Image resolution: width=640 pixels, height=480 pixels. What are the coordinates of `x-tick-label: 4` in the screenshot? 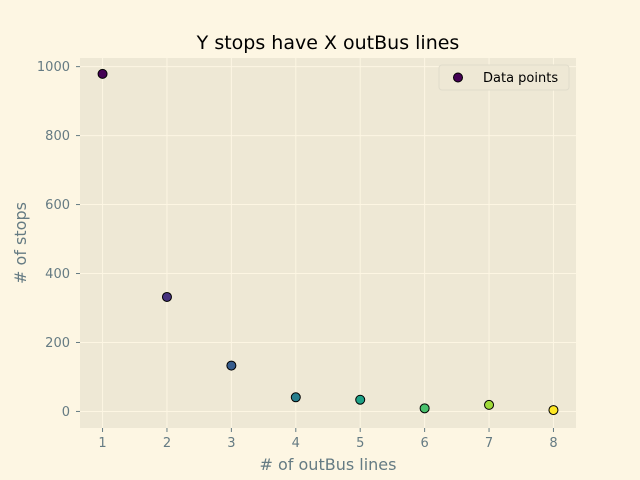 It's located at (296, 443).